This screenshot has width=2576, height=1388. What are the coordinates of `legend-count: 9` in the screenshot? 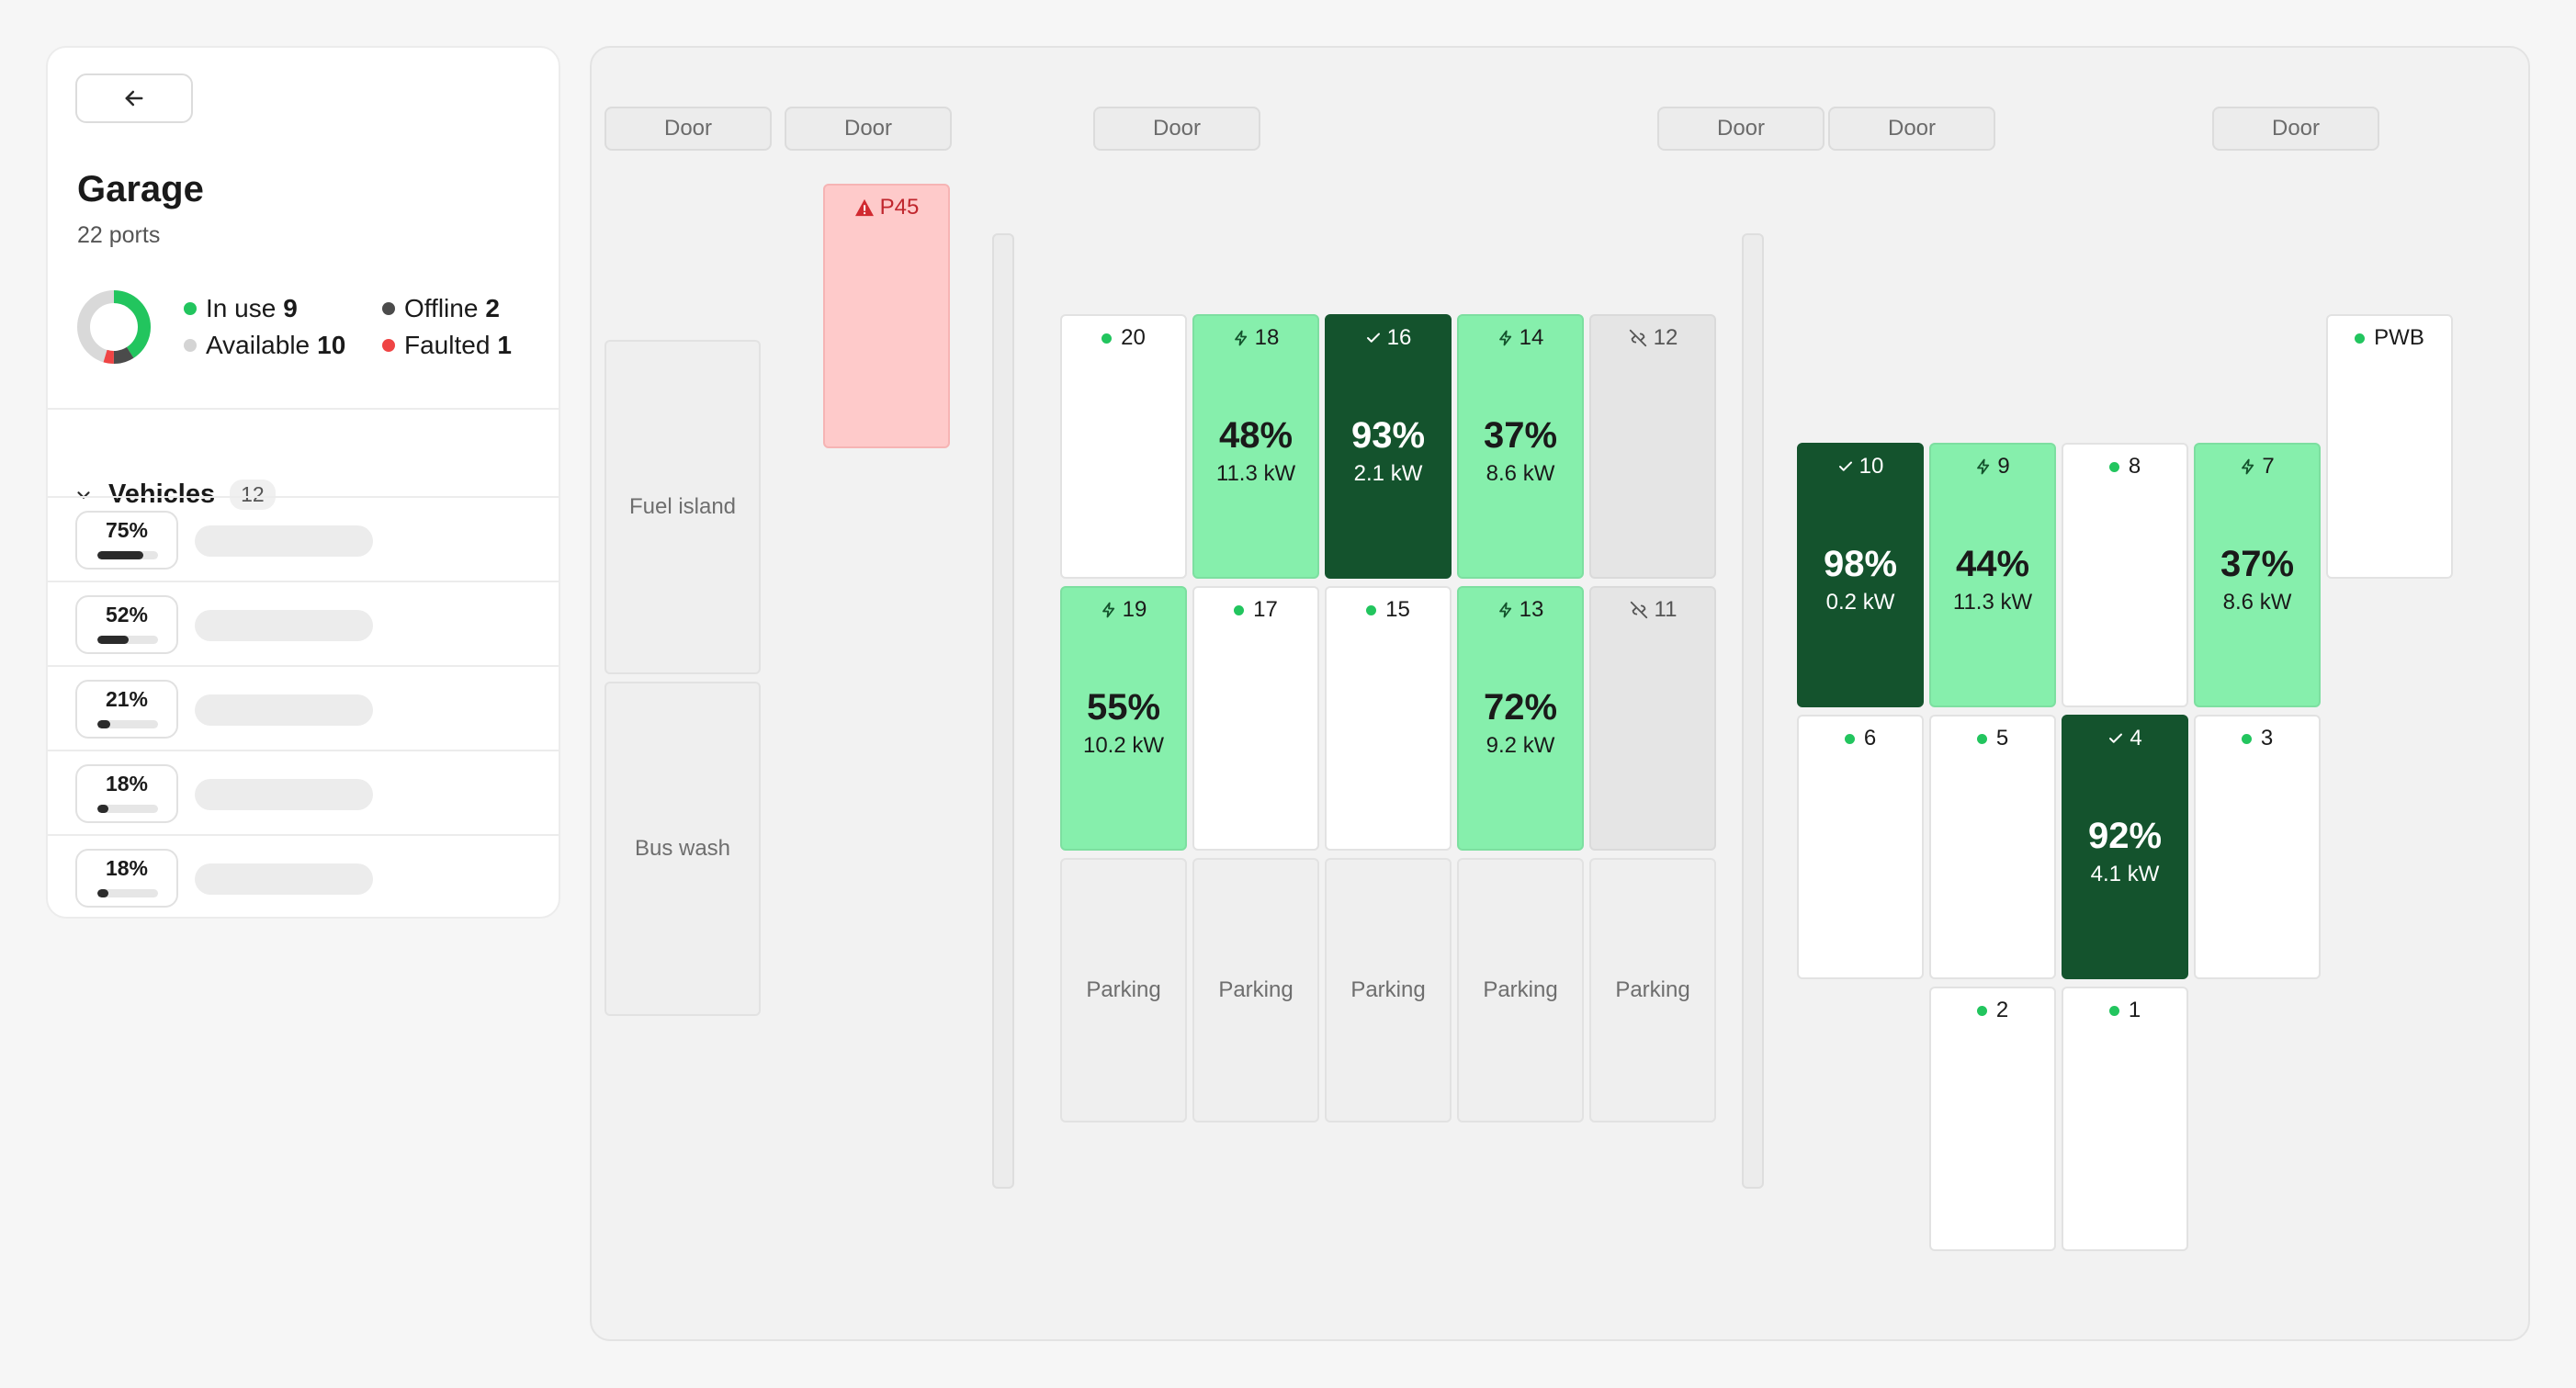 It's located at (290, 308).